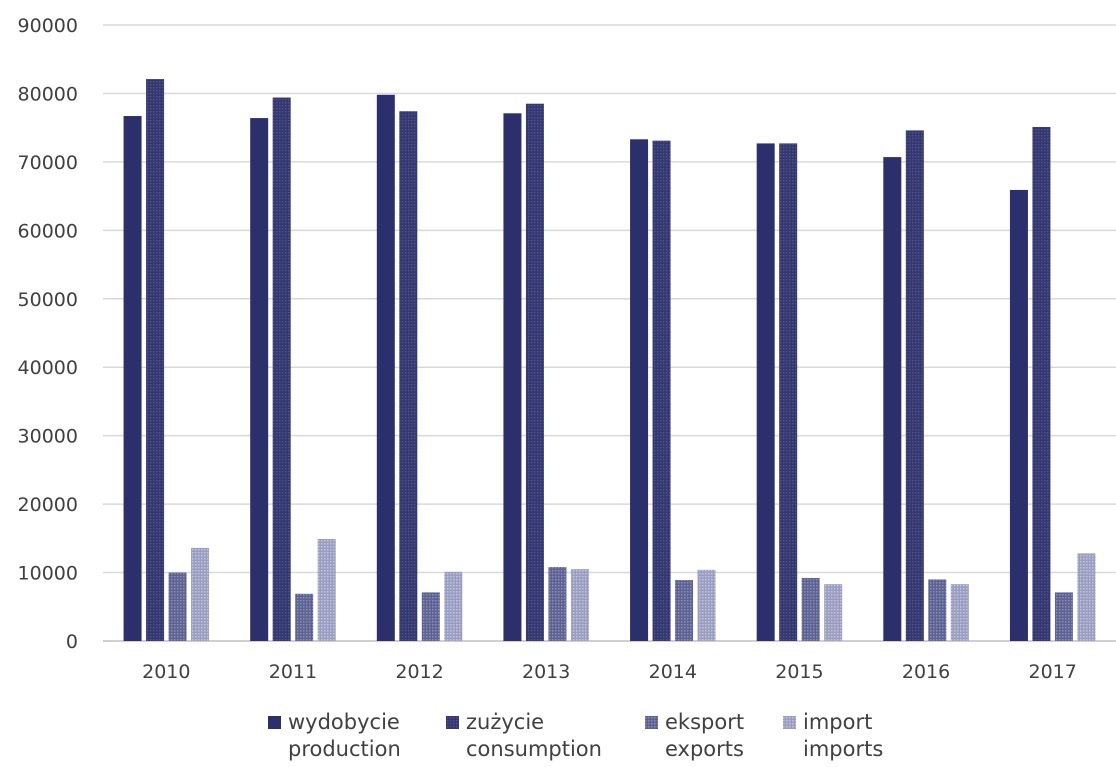 The width and height of the screenshot is (1116, 767). What do you see at coordinates (673, 672) in the screenshot?
I see `x-tick-label: 2014` at bounding box center [673, 672].